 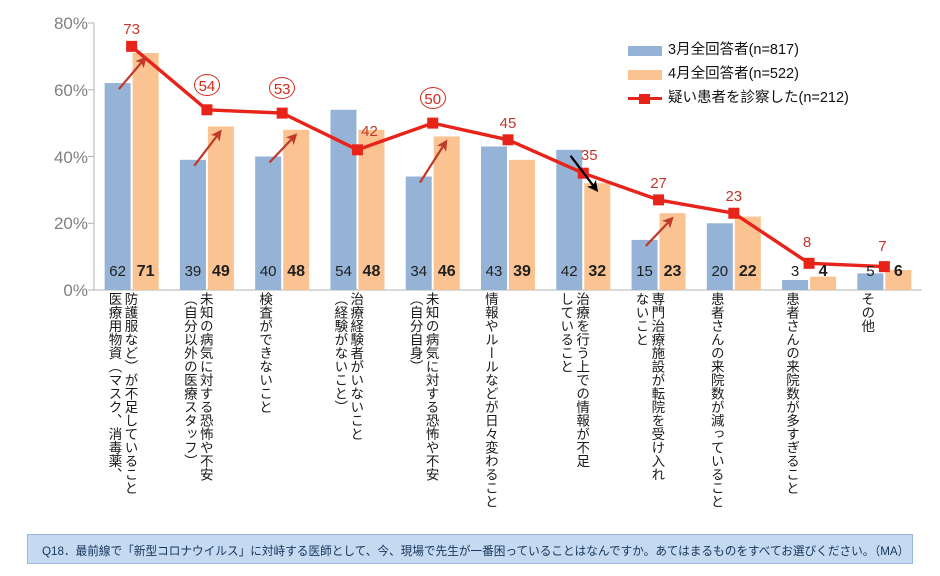 I want to click on legend-swatch-april-icon, so click(x=645, y=74).